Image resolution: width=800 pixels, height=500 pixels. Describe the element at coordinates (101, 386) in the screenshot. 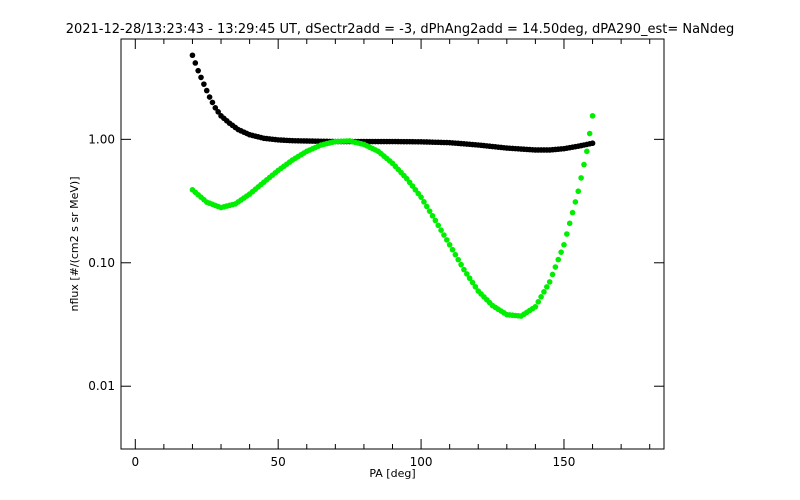

I see `y-tick-label: 0.01` at that location.